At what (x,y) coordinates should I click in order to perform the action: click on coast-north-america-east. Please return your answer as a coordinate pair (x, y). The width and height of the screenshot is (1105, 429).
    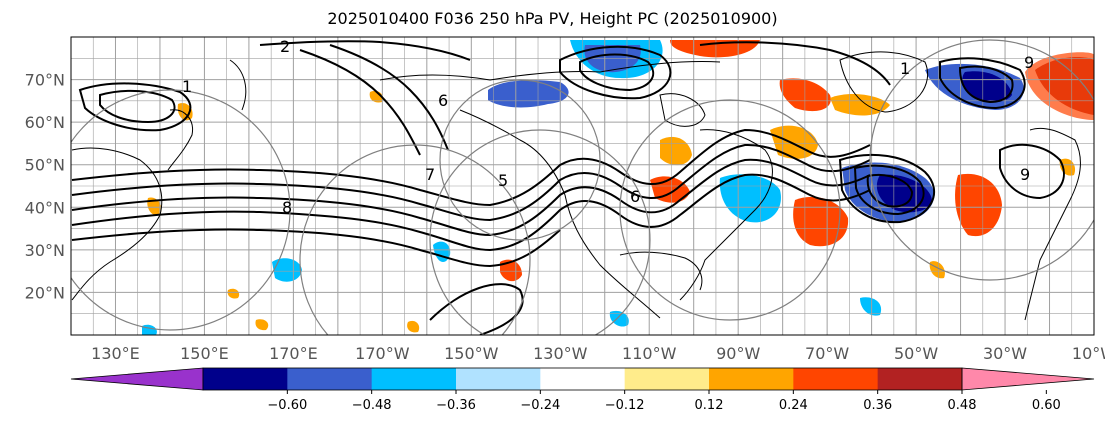
    Looking at the image, I should click on (726, 215).